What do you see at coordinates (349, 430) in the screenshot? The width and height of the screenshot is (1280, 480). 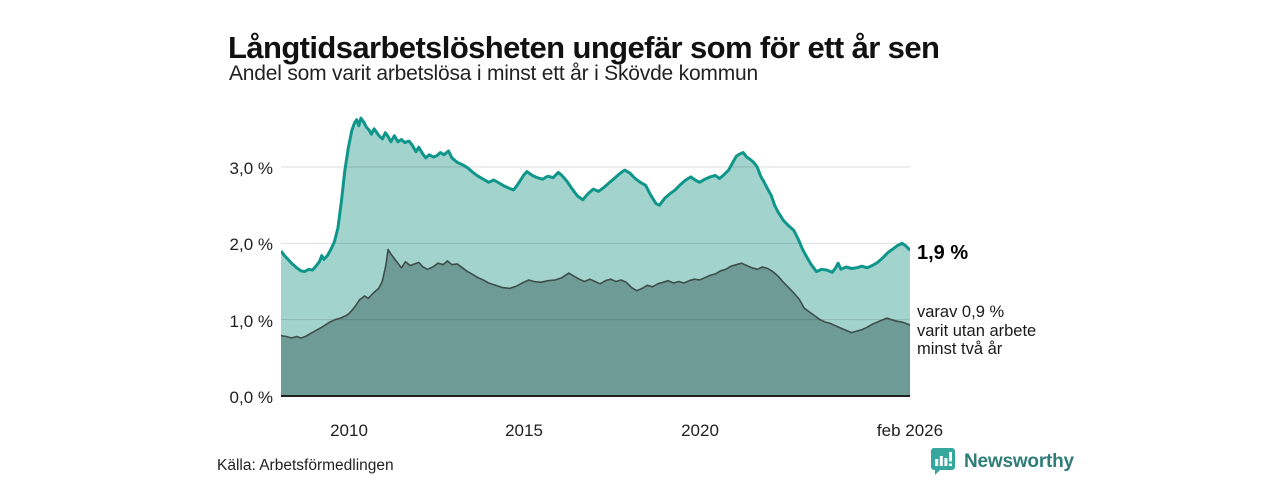 I see `x-tick-label: 2010` at bounding box center [349, 430].